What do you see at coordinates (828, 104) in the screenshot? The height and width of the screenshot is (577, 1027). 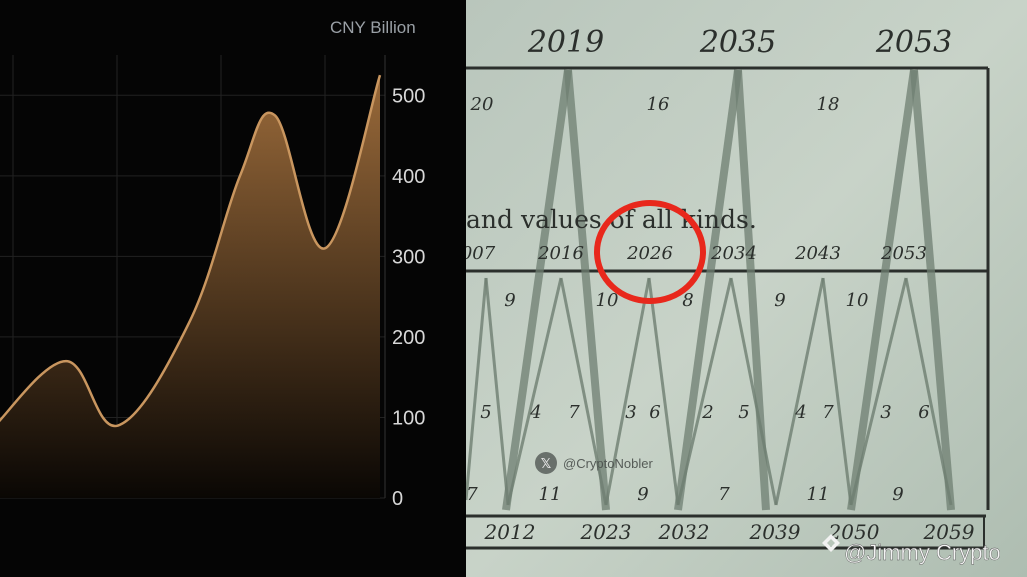 I see `top-row-number: 18` at bounding box center [828, 104].